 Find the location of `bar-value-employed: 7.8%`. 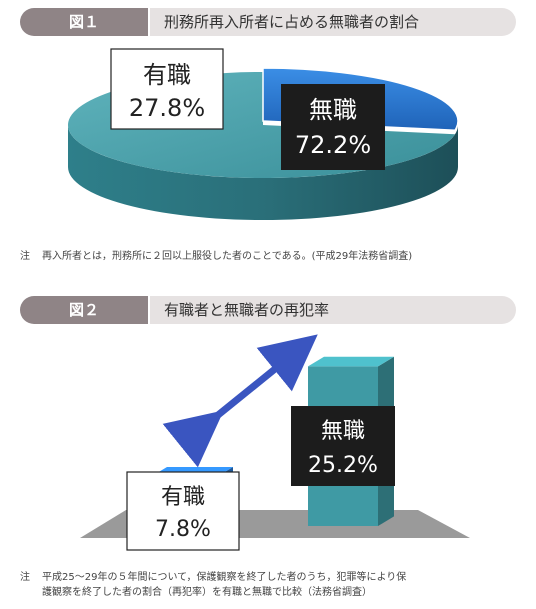

bar-value-employed: 7.8% is located at coordinates (183, 529).